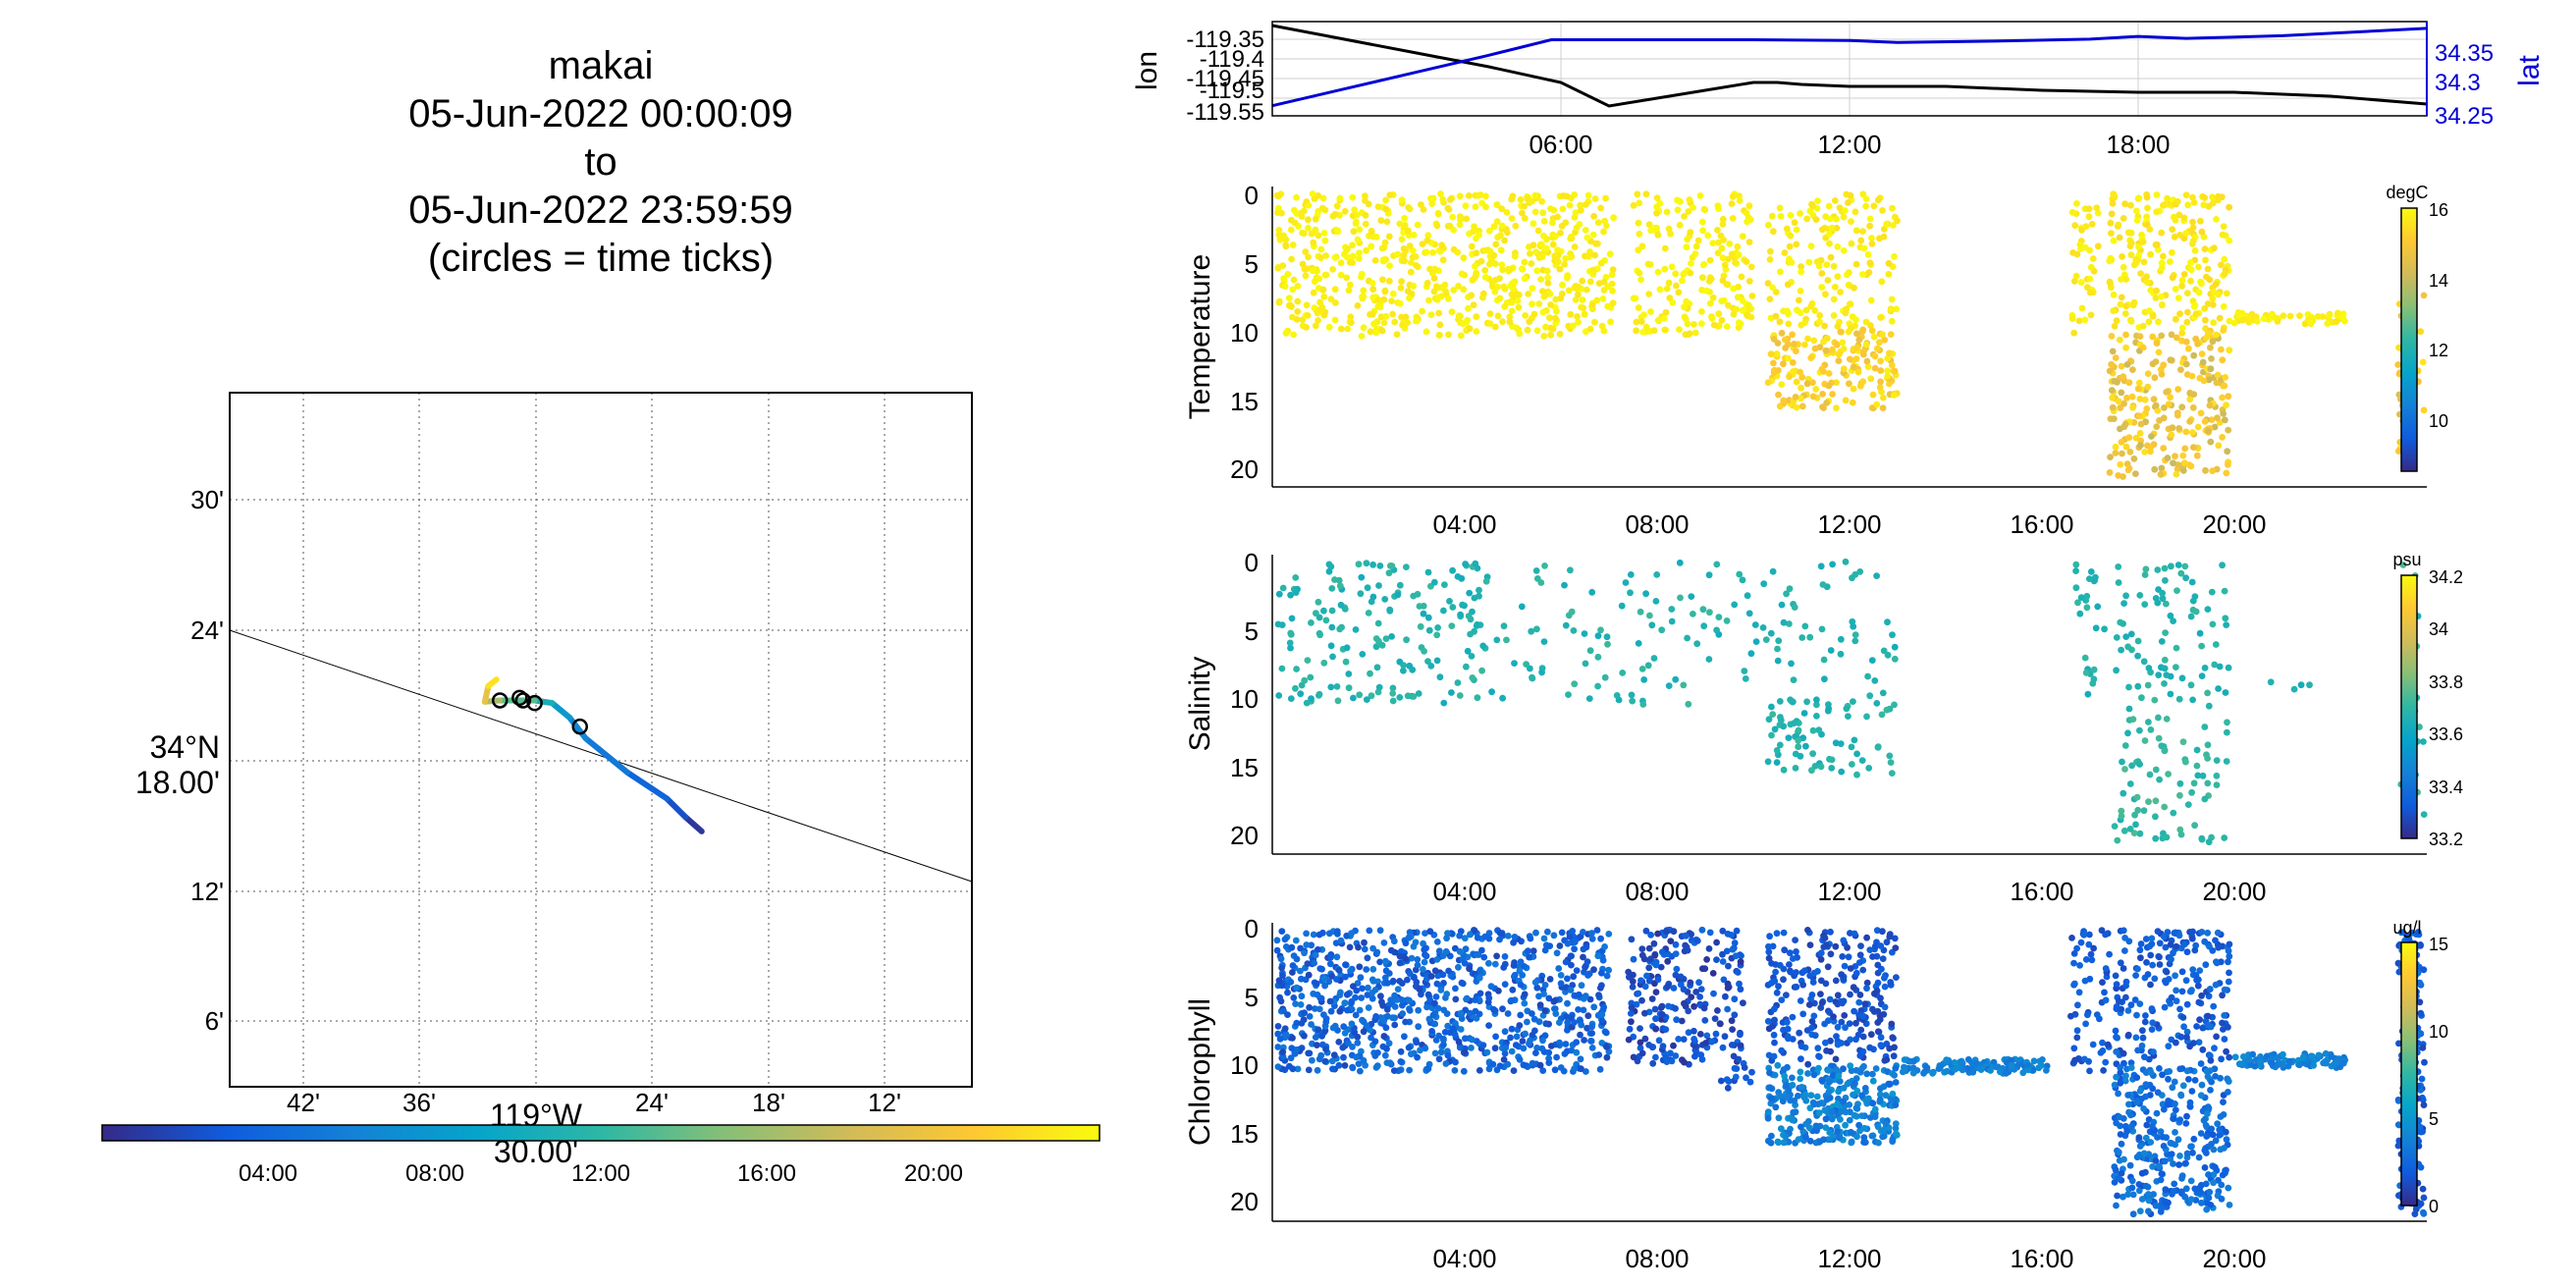 The width and height of the screenshot is (2576, 1288). I want to click on temperature-colorbar-tick: 16, so click(2438, 210).